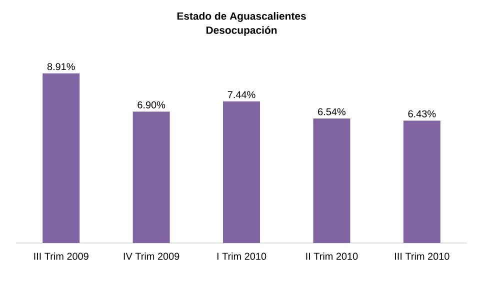 This screenshot has width=483, height=291. I want to click on chart-title: Estado de Aguascalientes, so click(241, 17).